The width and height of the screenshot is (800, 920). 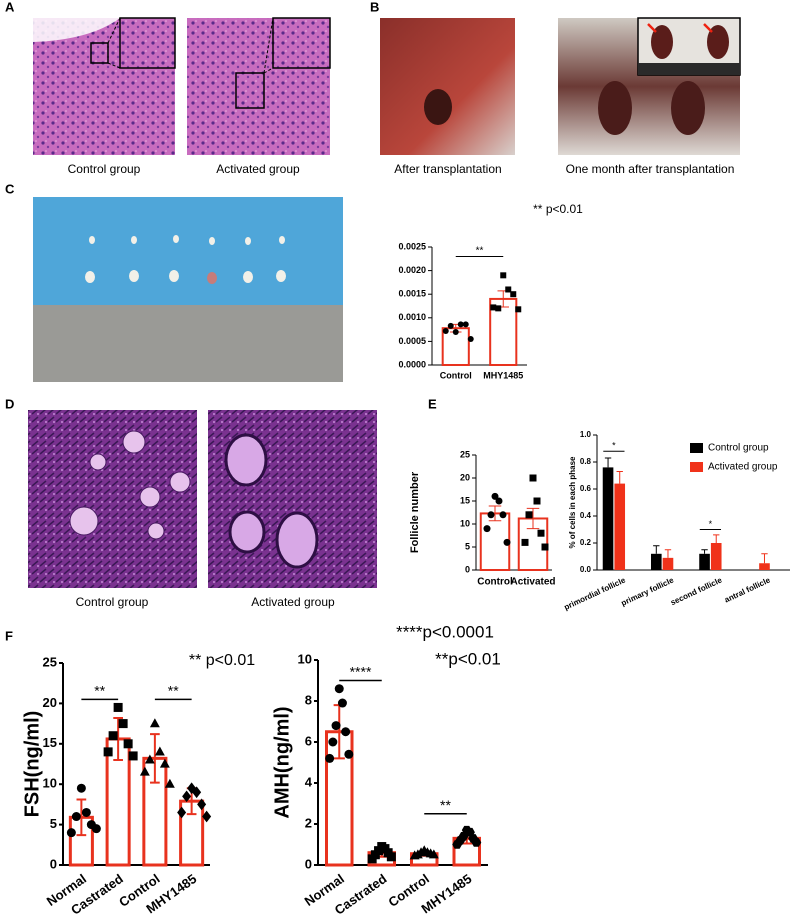 I want to click on caption: One month after transplantation, so click(x=650, y=169).